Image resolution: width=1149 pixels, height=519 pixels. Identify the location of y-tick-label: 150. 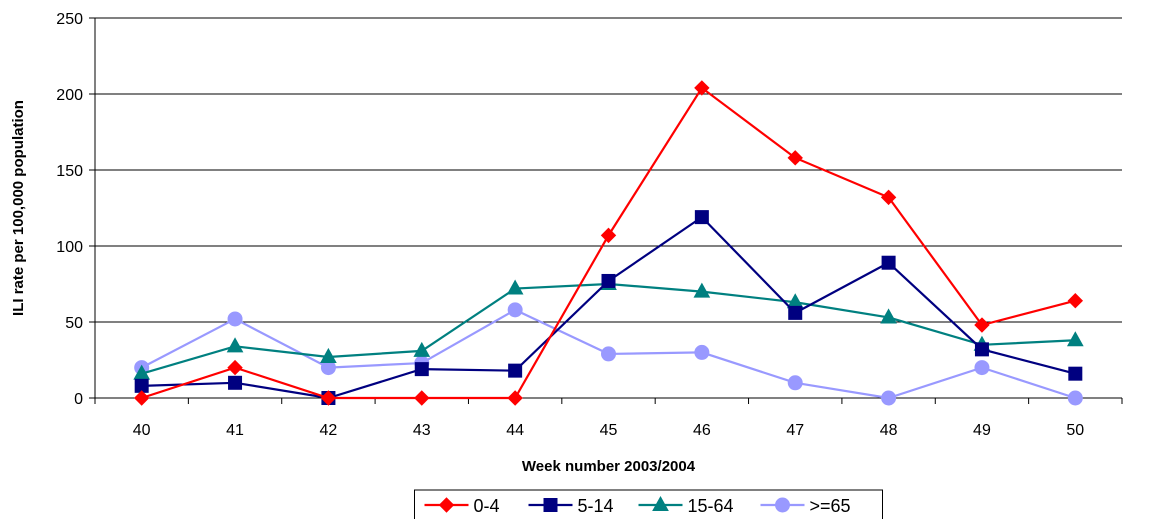
(69, 171).